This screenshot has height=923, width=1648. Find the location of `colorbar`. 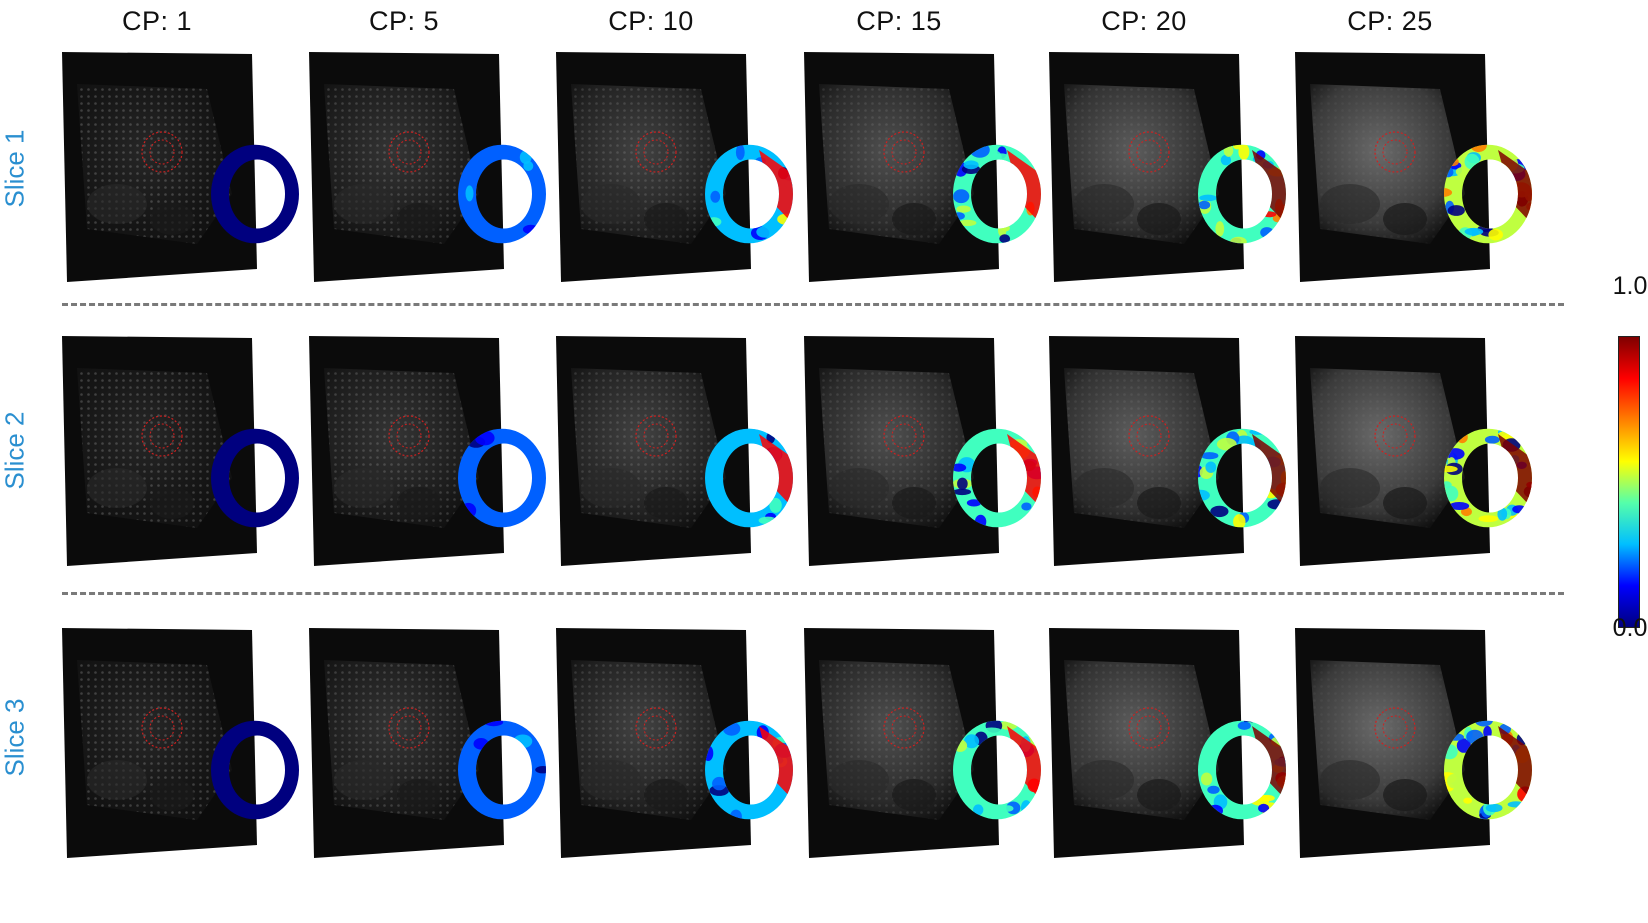

colorbar is located at coordinates (1629, 482).